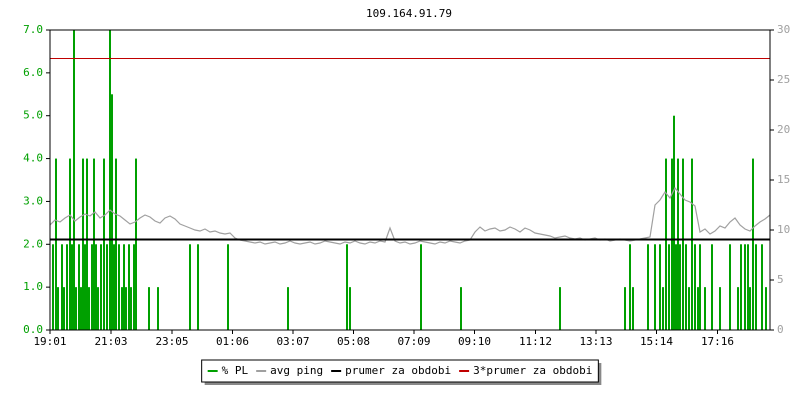 The image size is (800, 400). Describe the element at coordinates (656, 341) in the screenshot. I see `x-tick-label: 15:14` at that location.